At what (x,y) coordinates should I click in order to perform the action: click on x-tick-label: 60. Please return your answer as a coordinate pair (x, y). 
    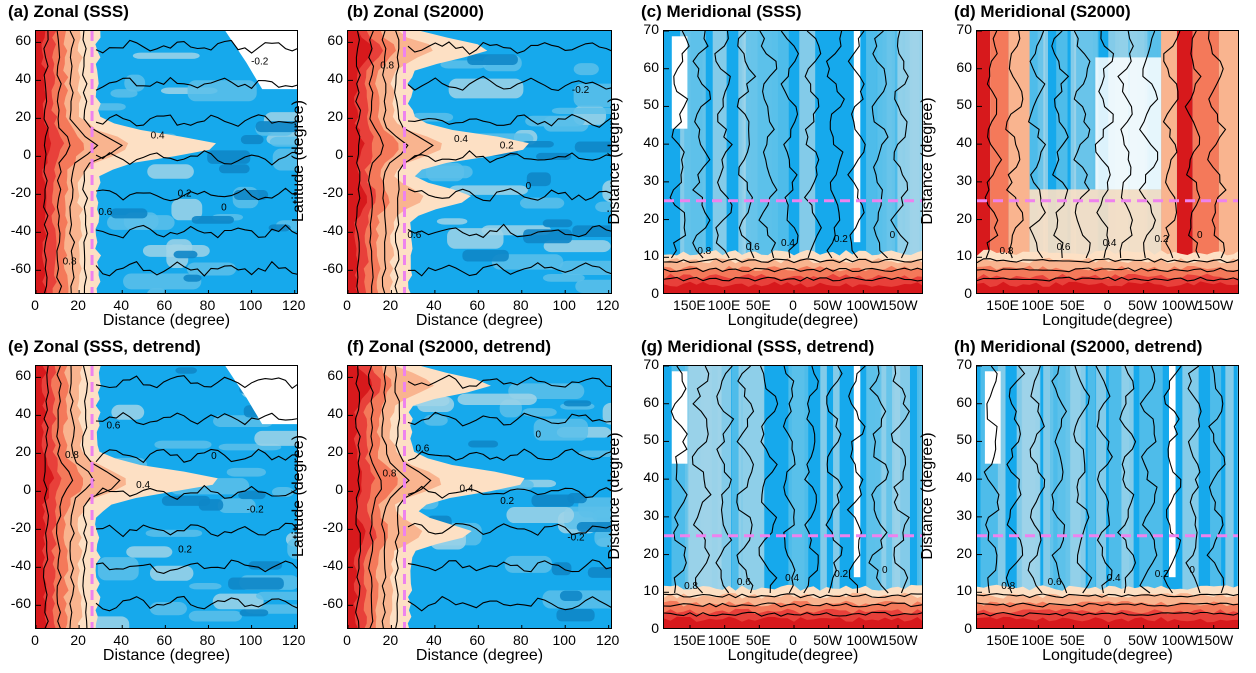
    Looking at the image, I should click on (164, 305).